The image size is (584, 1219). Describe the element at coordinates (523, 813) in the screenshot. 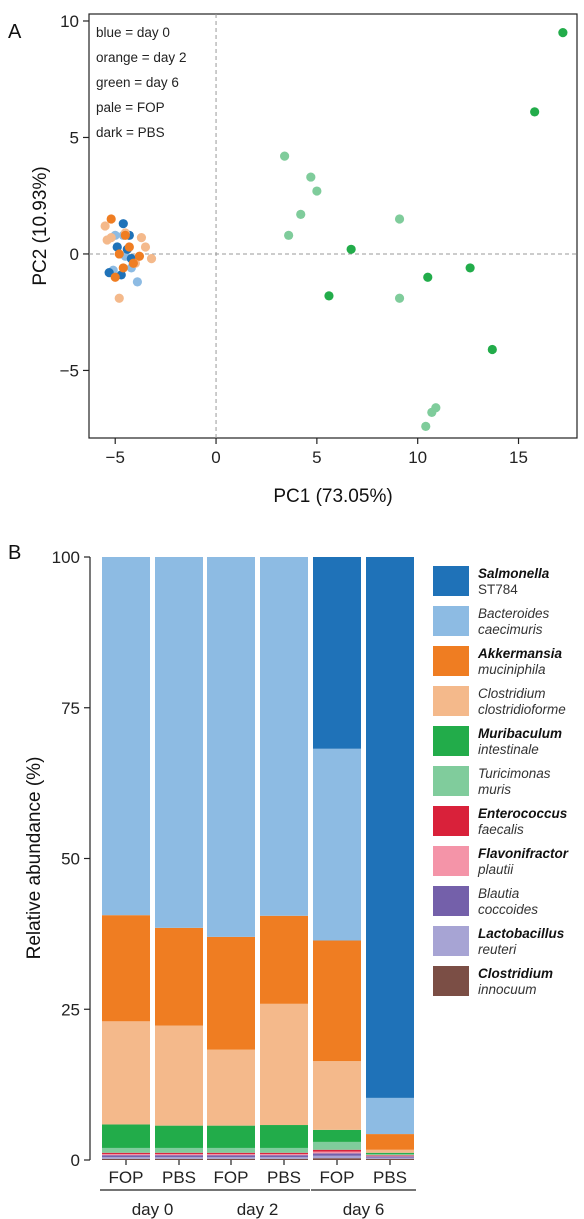

I see `legend-genus: Enterococcus` at that location.